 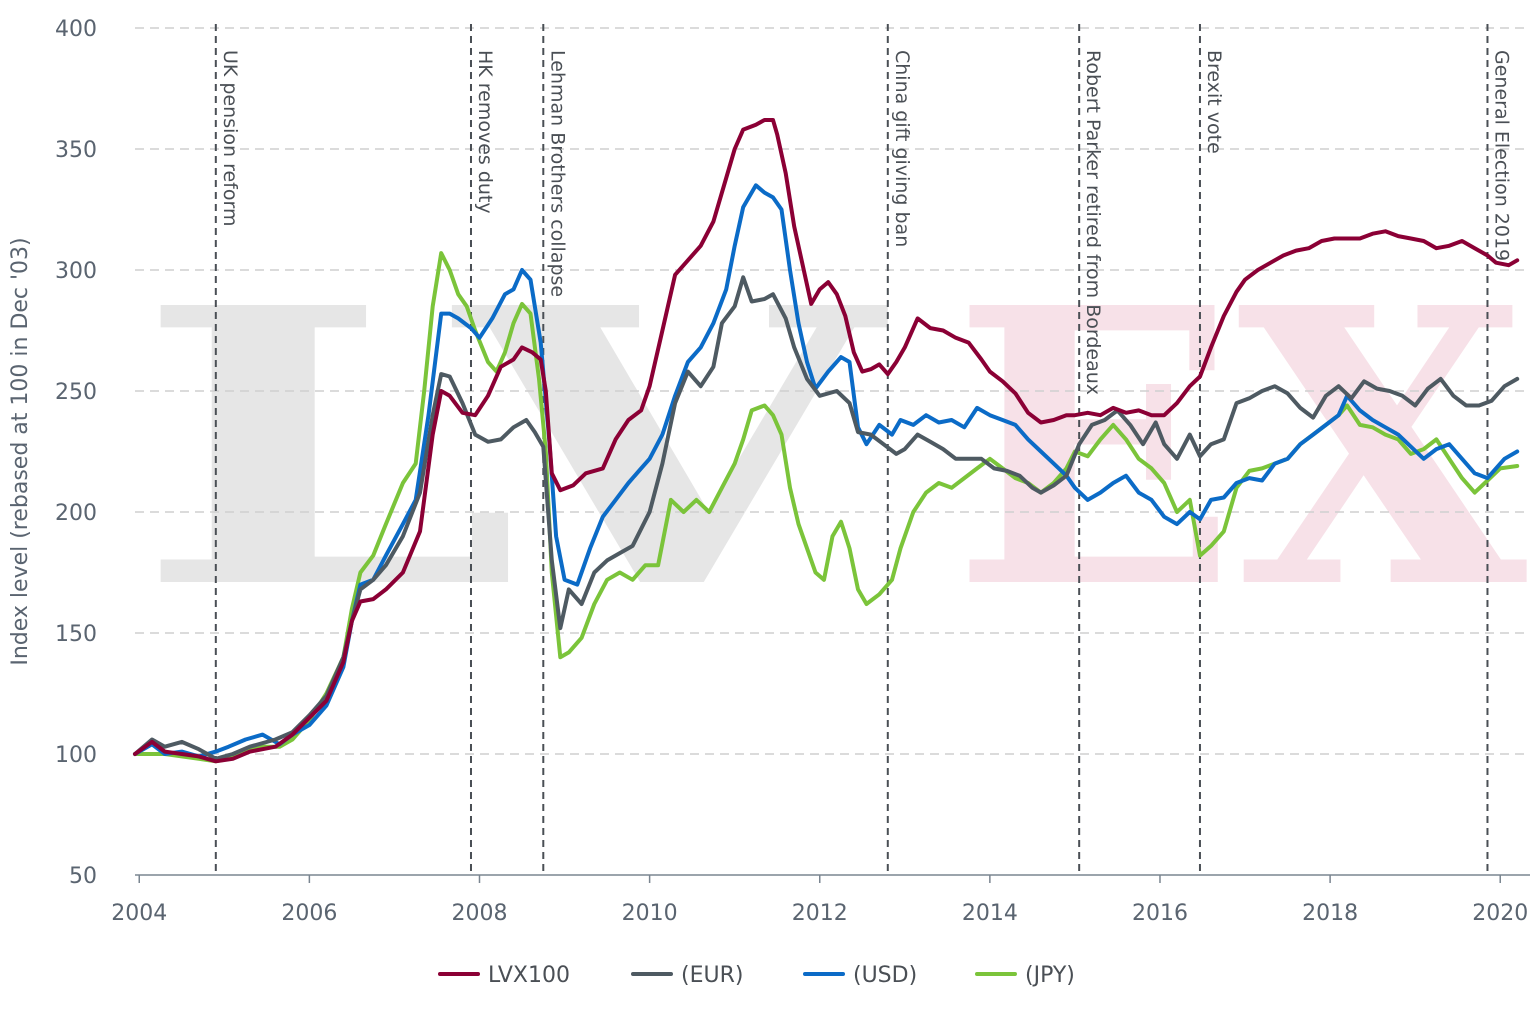 What do you see at coordinates (76, 755) in the screenshot?
I see `y-tick-label: 100` at bounding box center [76, 755].